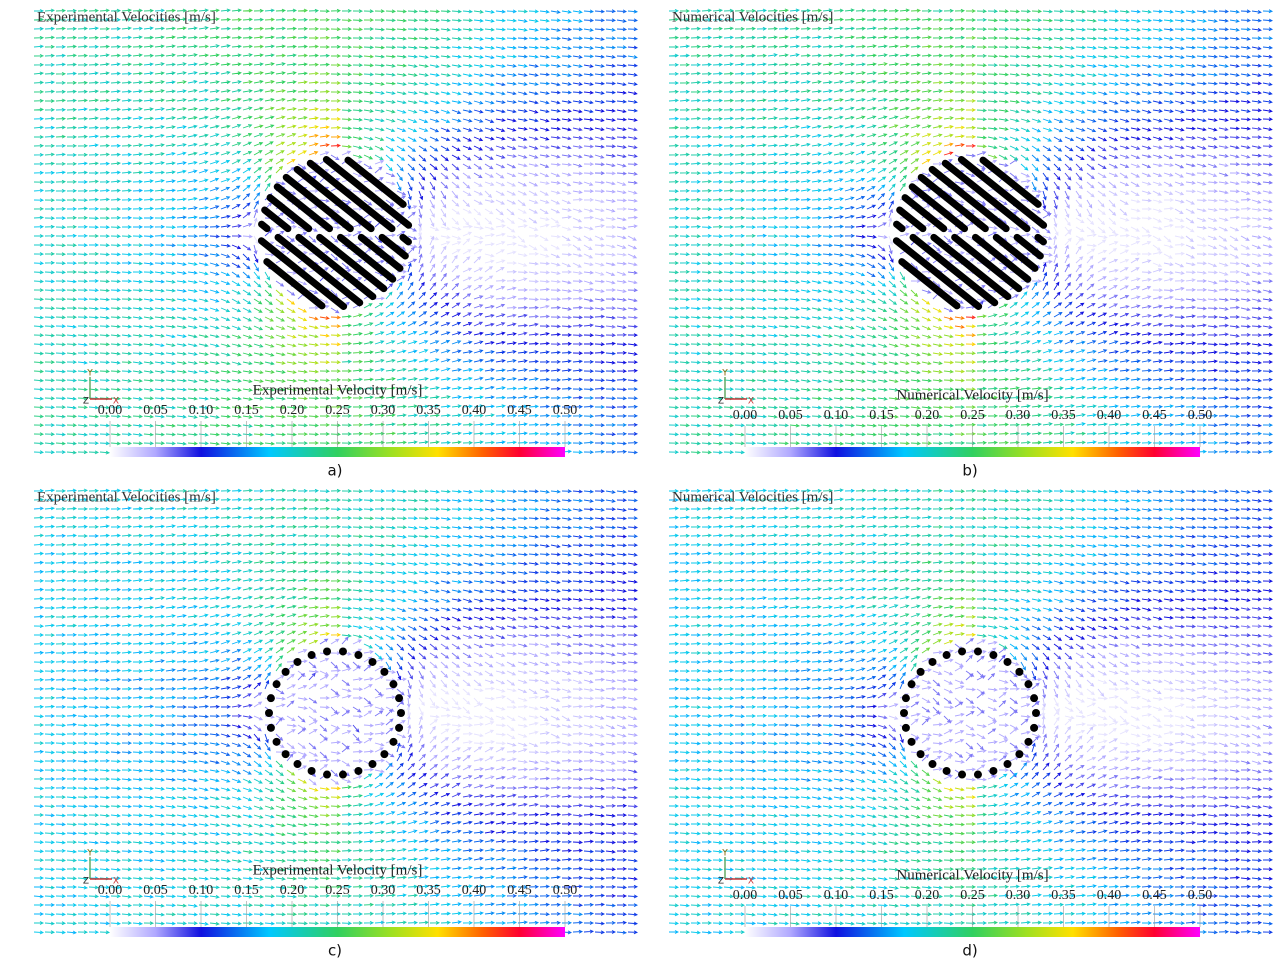 The height and width of the screenshot is (967, 1280). What do you see at coordinates (751, 402) in the screenshot?
I see `triad-label: X` at bounding box center [751, 402].